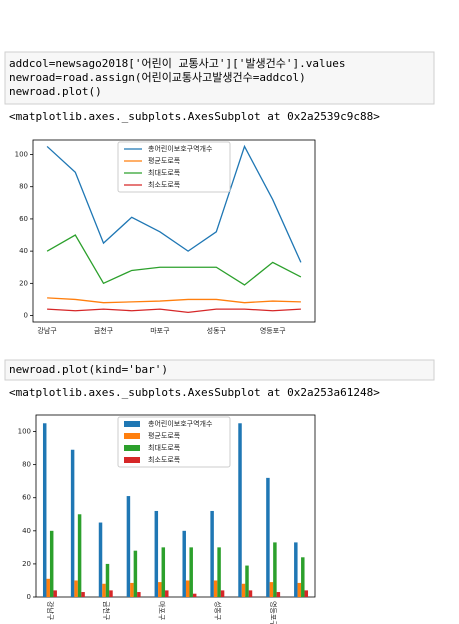 The height and width of the screenshot is (624, 459). What do you see at coordinates (88, 369) in the screenshot?
I see `code-line: newroad.plot(kind='bar')` at bounding box center [88, 369].